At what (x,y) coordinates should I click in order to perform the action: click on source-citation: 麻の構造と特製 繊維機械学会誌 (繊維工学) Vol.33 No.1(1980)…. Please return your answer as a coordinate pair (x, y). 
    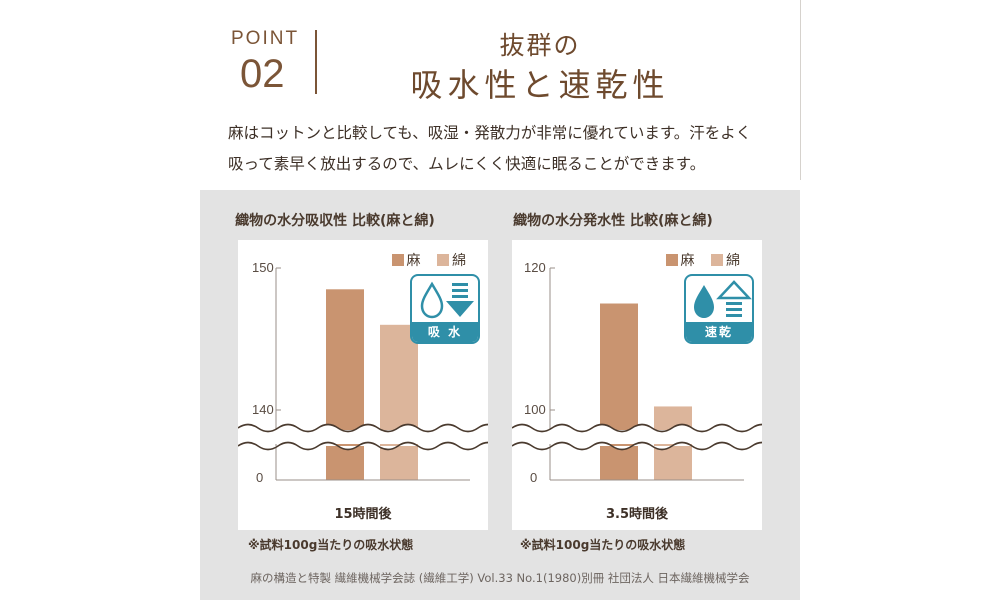
    Looking at the image, I should click on (500, 578).